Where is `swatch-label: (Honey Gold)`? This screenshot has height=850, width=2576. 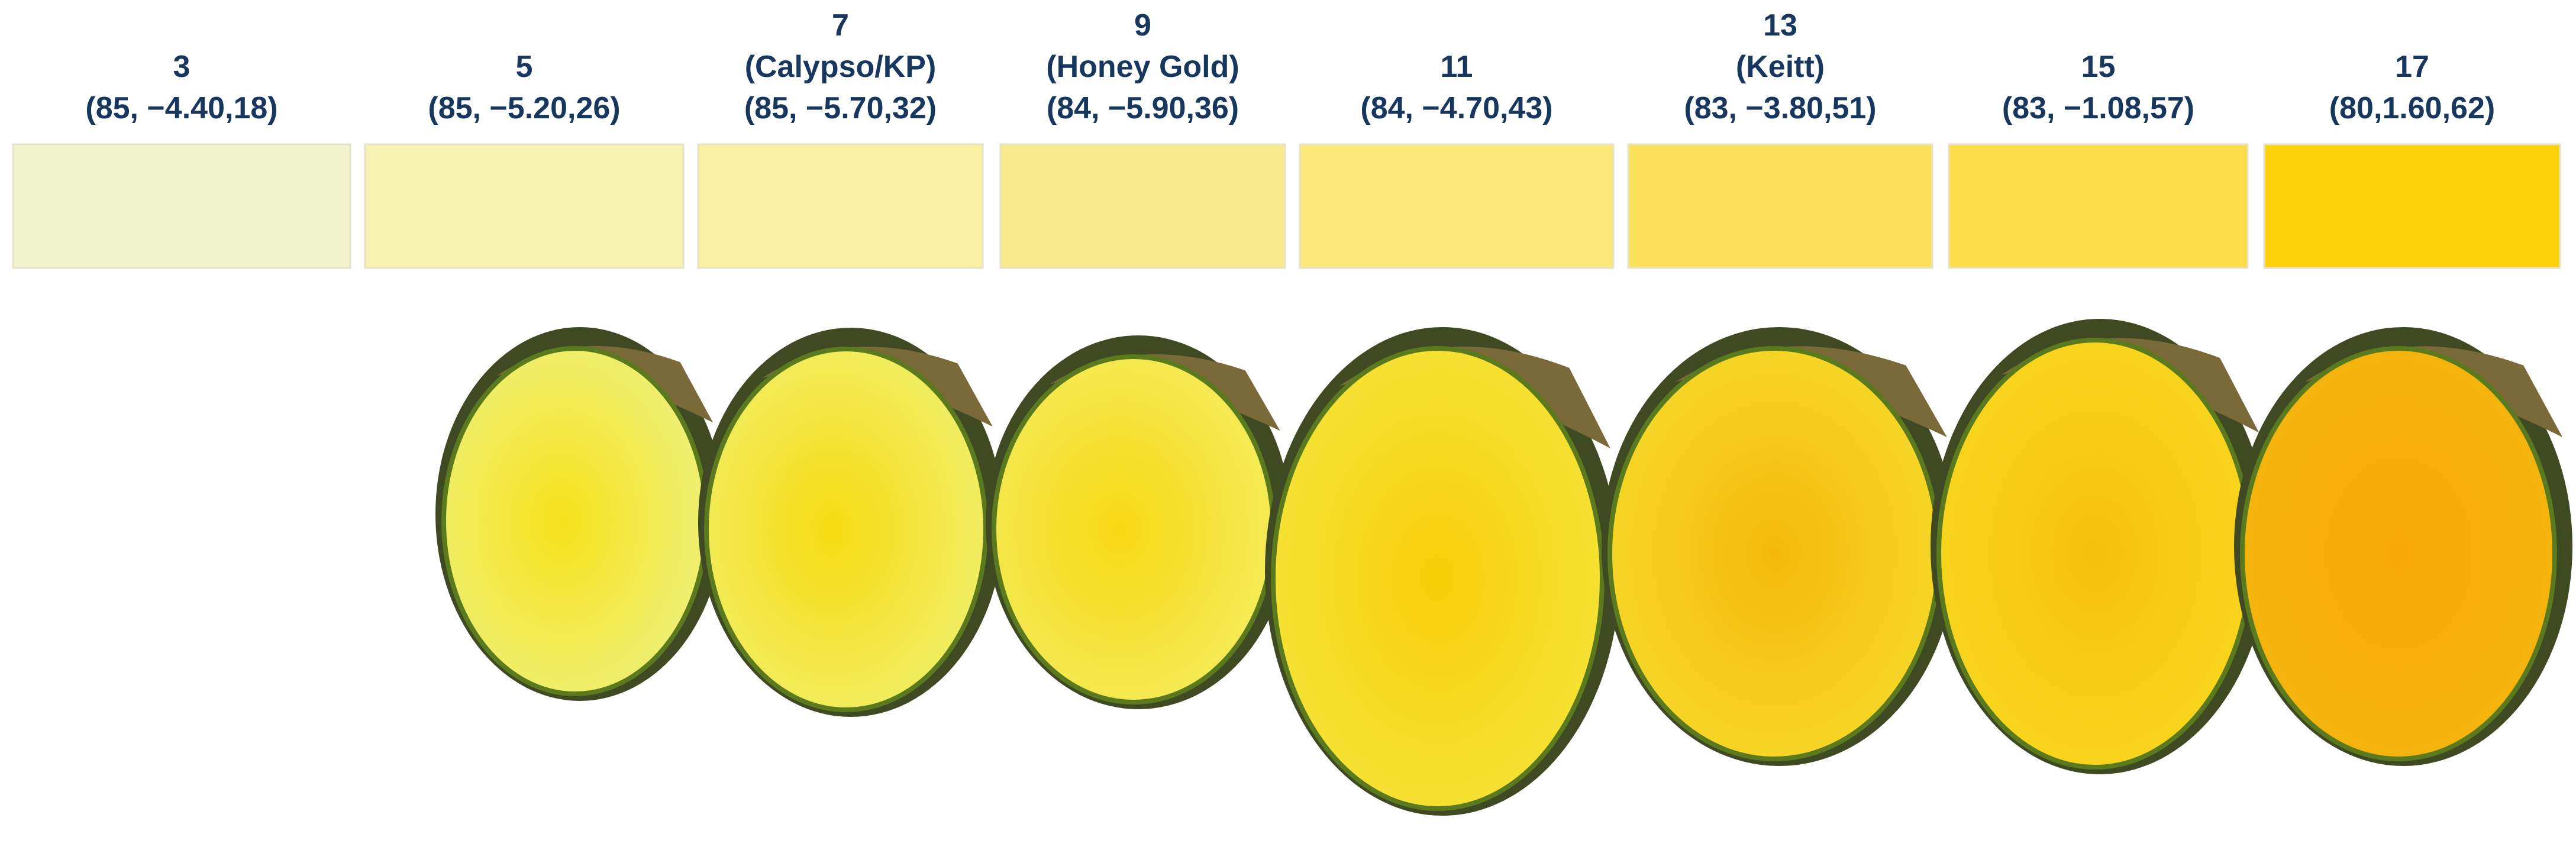
swatch-label: (Honey Gold) is located at coordinates (1142, 67).